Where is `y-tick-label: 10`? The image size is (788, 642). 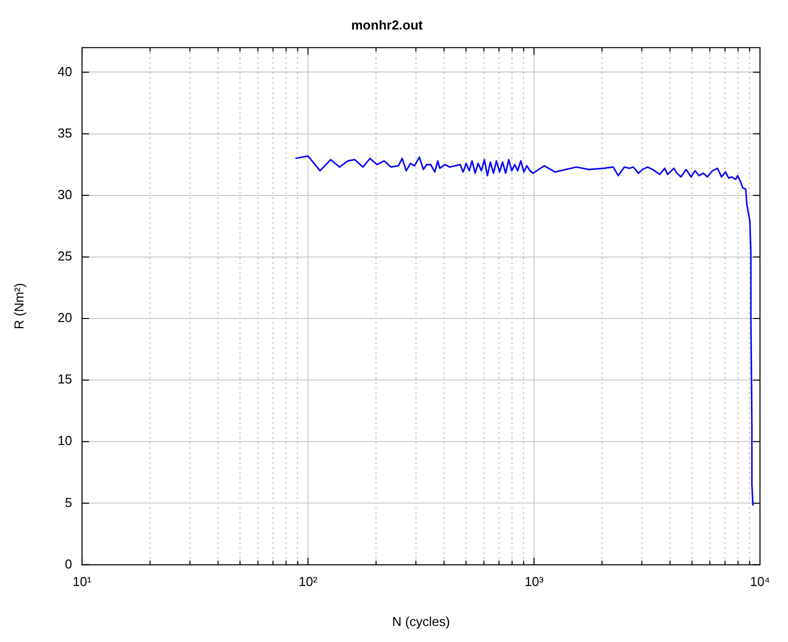 y-tick-label: 10 is located at coordinates (65, 440).